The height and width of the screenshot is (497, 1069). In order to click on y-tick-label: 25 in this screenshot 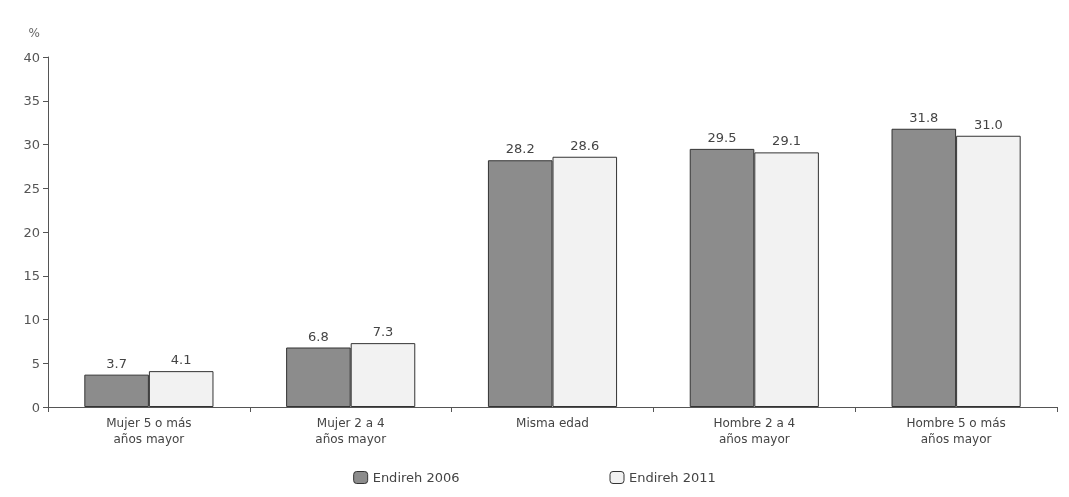, I will do `click(31, 188)`.